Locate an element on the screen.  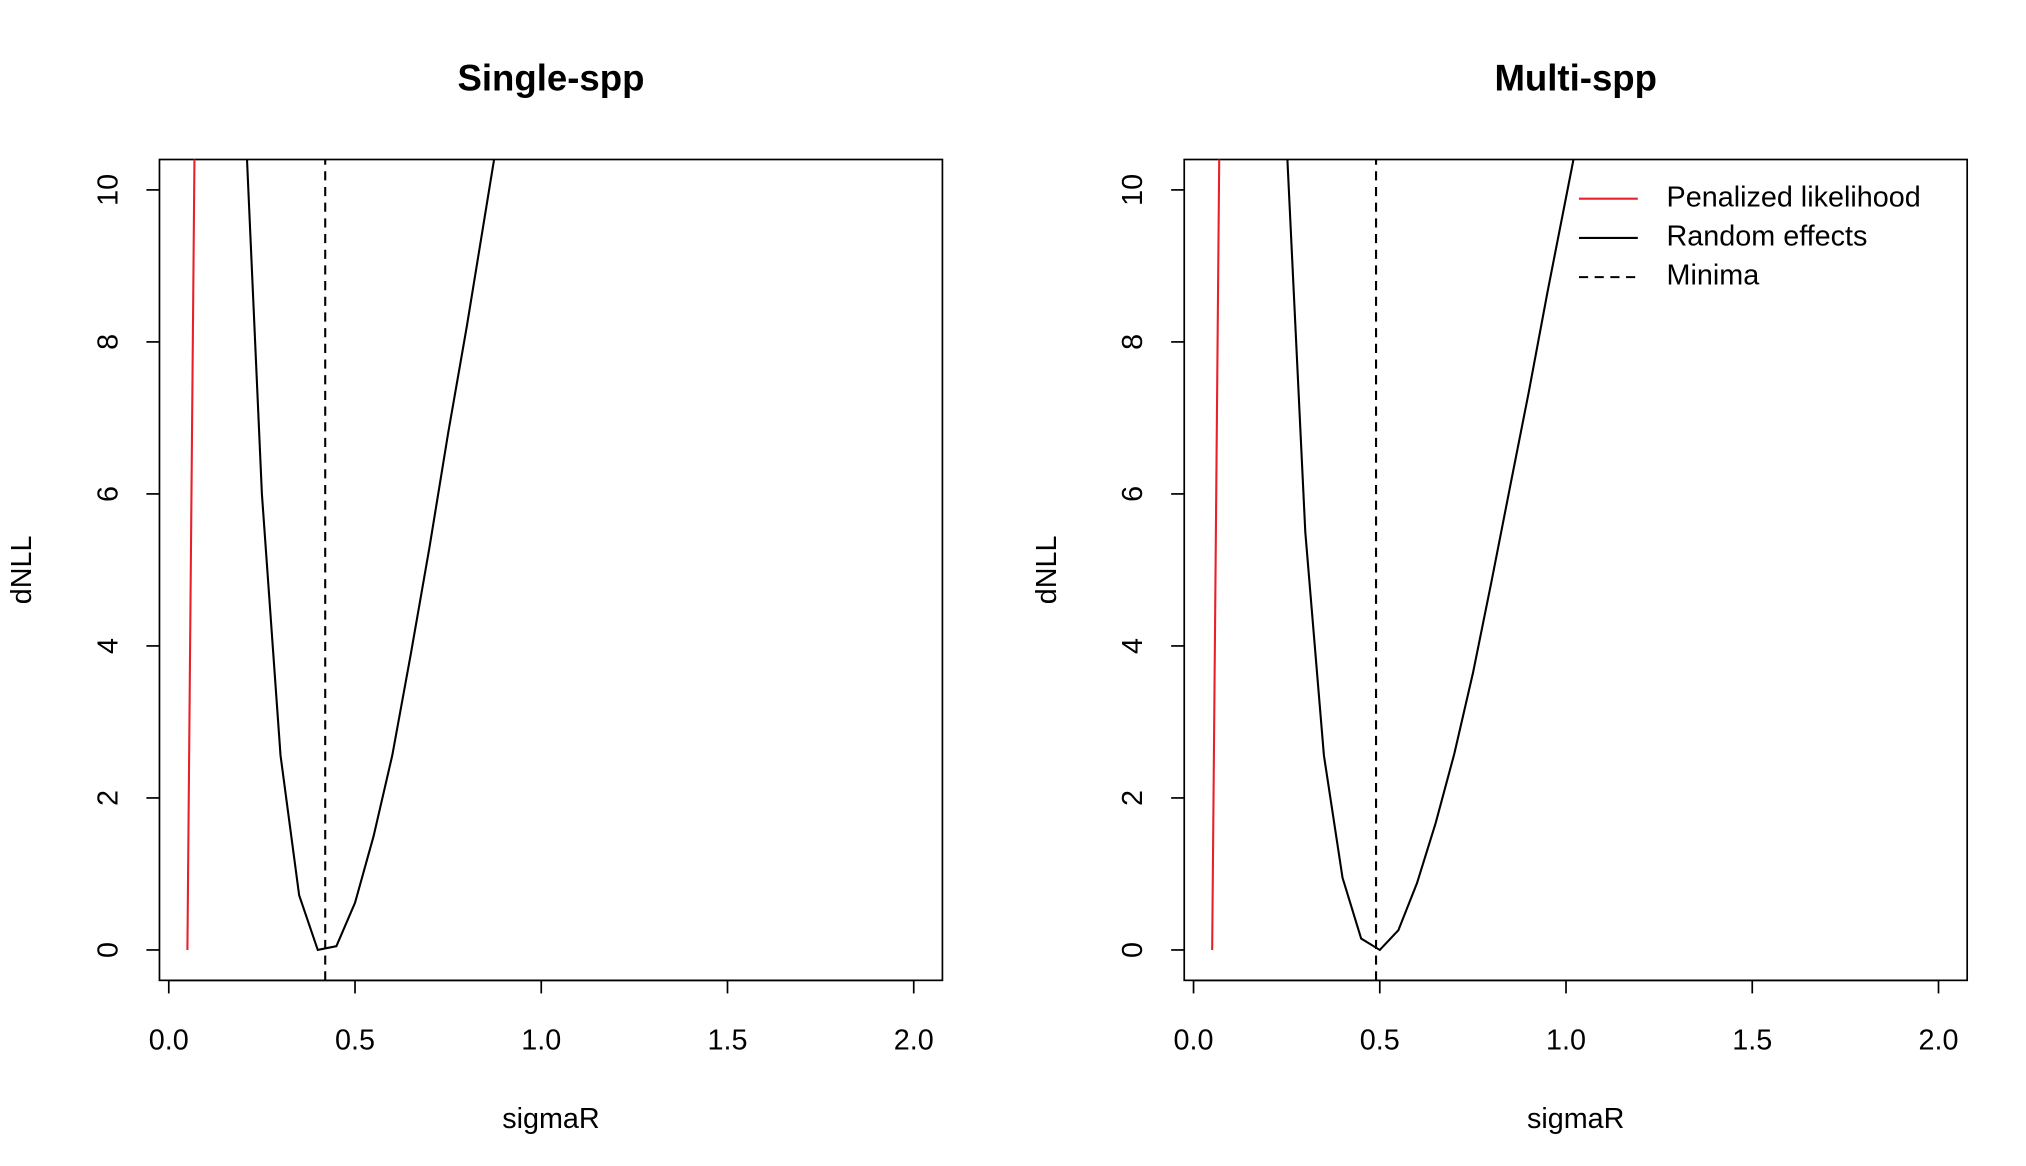
chart-title: Single-spp is located at coordinates (550, 78).